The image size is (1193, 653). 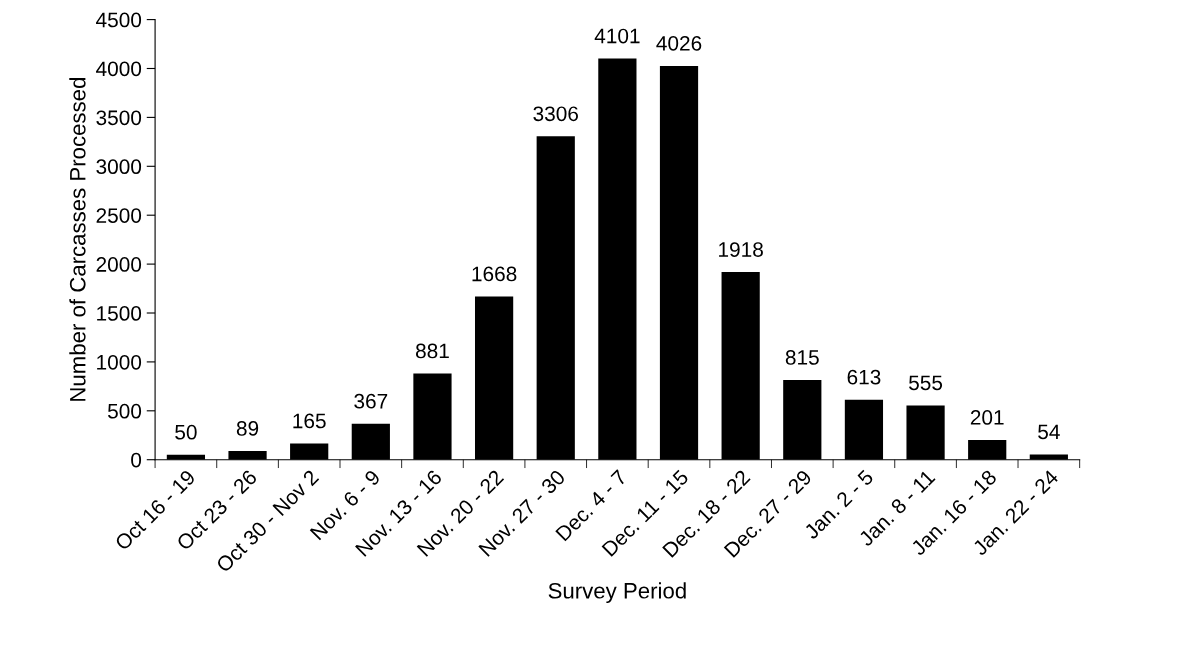 What do you see at coordinates (617, 593) in the screenshot?
I see `x-axis-title: Survey Period` at bounding box center [617, 593].